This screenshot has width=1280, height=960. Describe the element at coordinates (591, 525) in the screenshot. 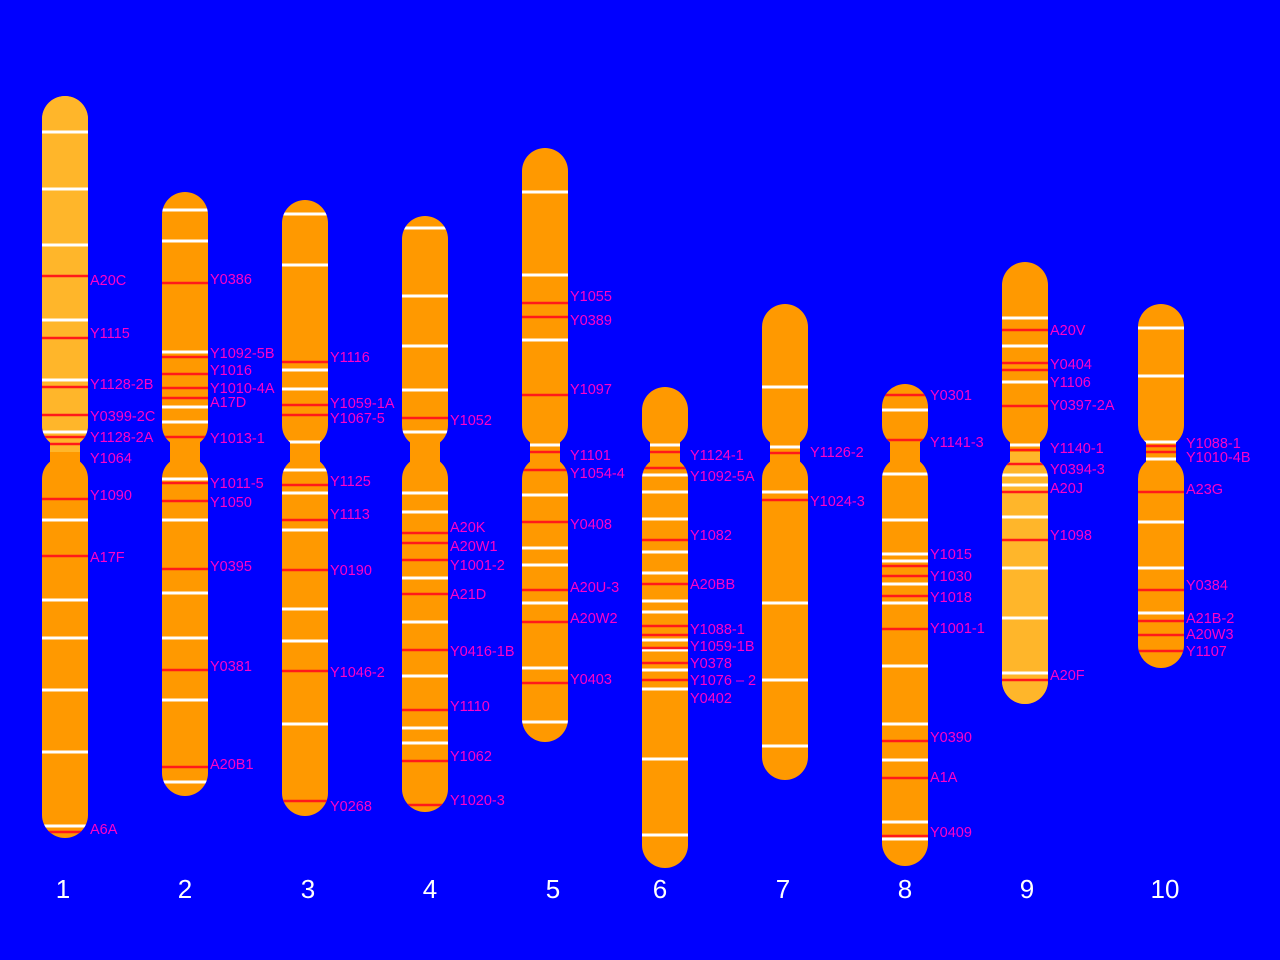

I see `marker-label: Y0408` at that location.